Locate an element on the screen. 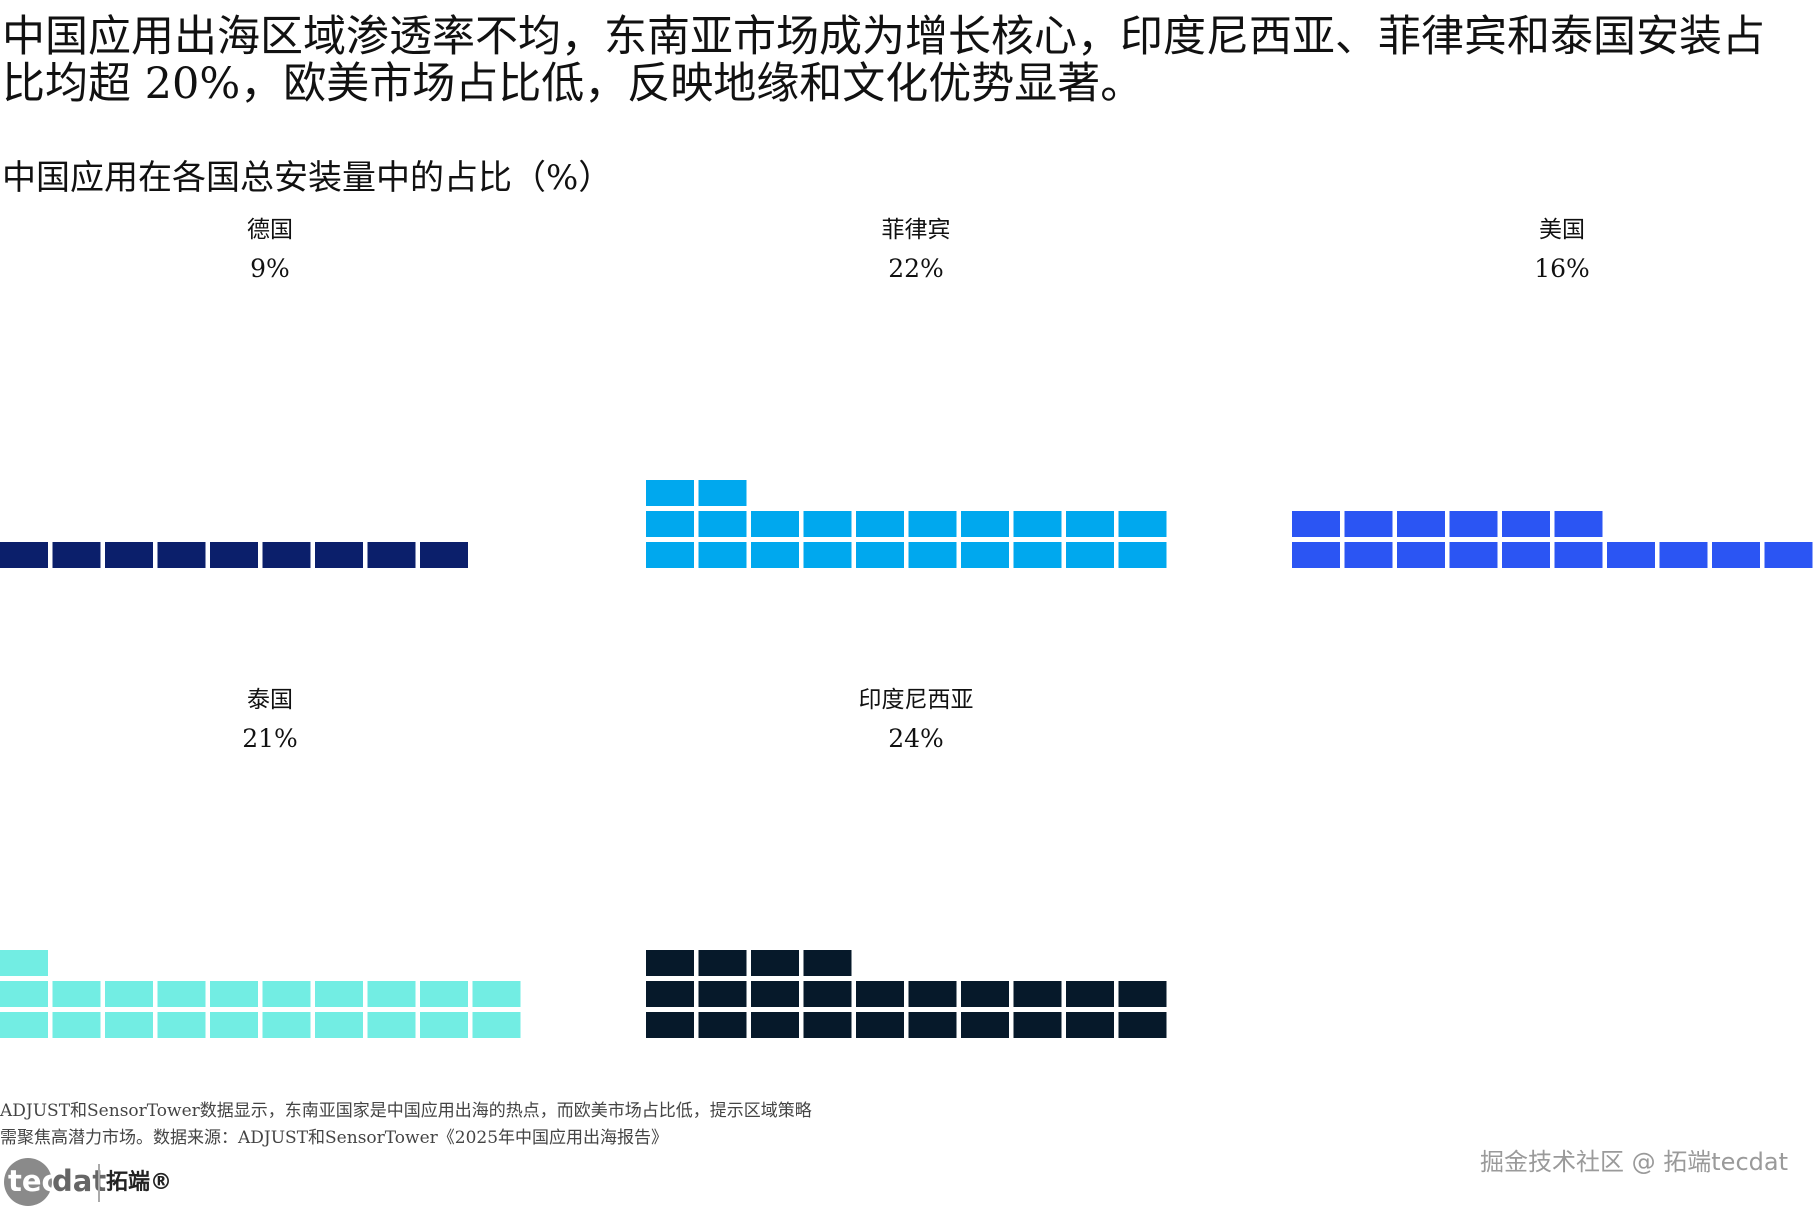 Image resolution: width=1814 pixels, height=1210 pixels. panel-label: 德国 is located at coordinates (270, 230).